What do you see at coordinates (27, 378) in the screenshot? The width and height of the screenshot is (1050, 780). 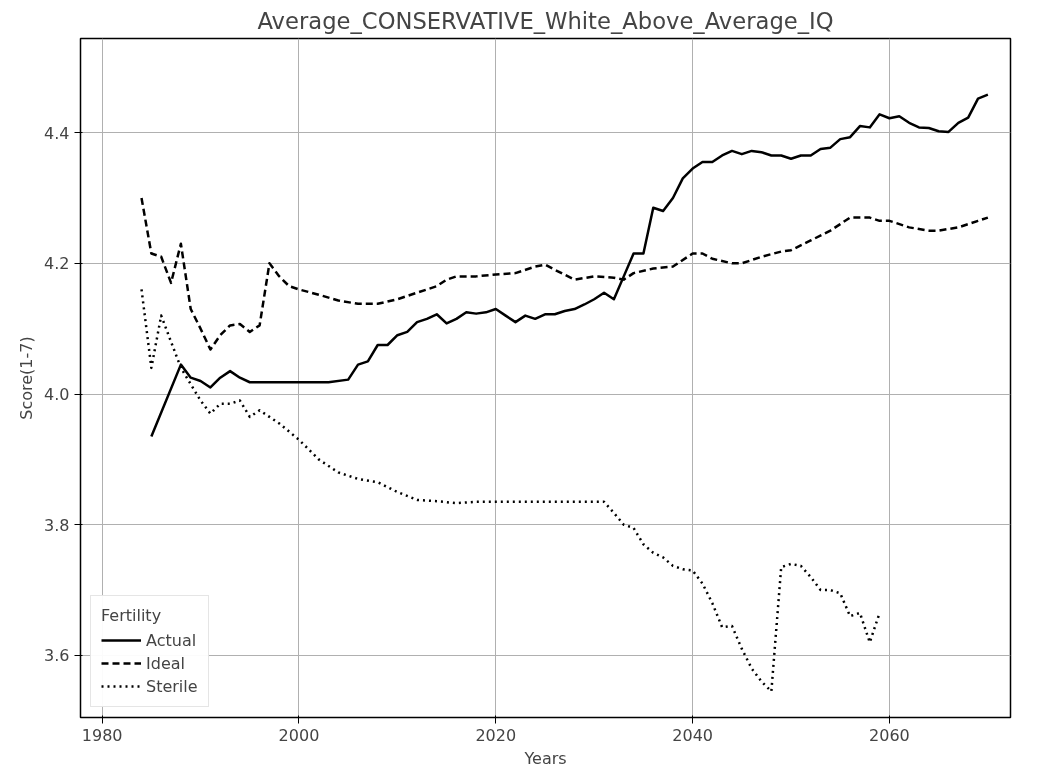 I see `y-axis-title: Score(1-7)` at bounding box center [27, 378].